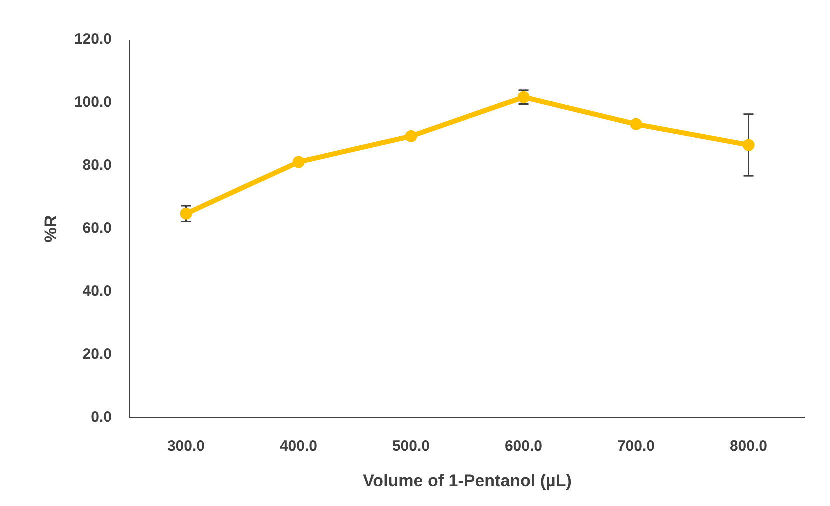 The height and width of the screenshot is (506, 830). Describe the element at coordinates (101, 417) in the screenshot. I see `y-tick-label: 0.0` at that location.